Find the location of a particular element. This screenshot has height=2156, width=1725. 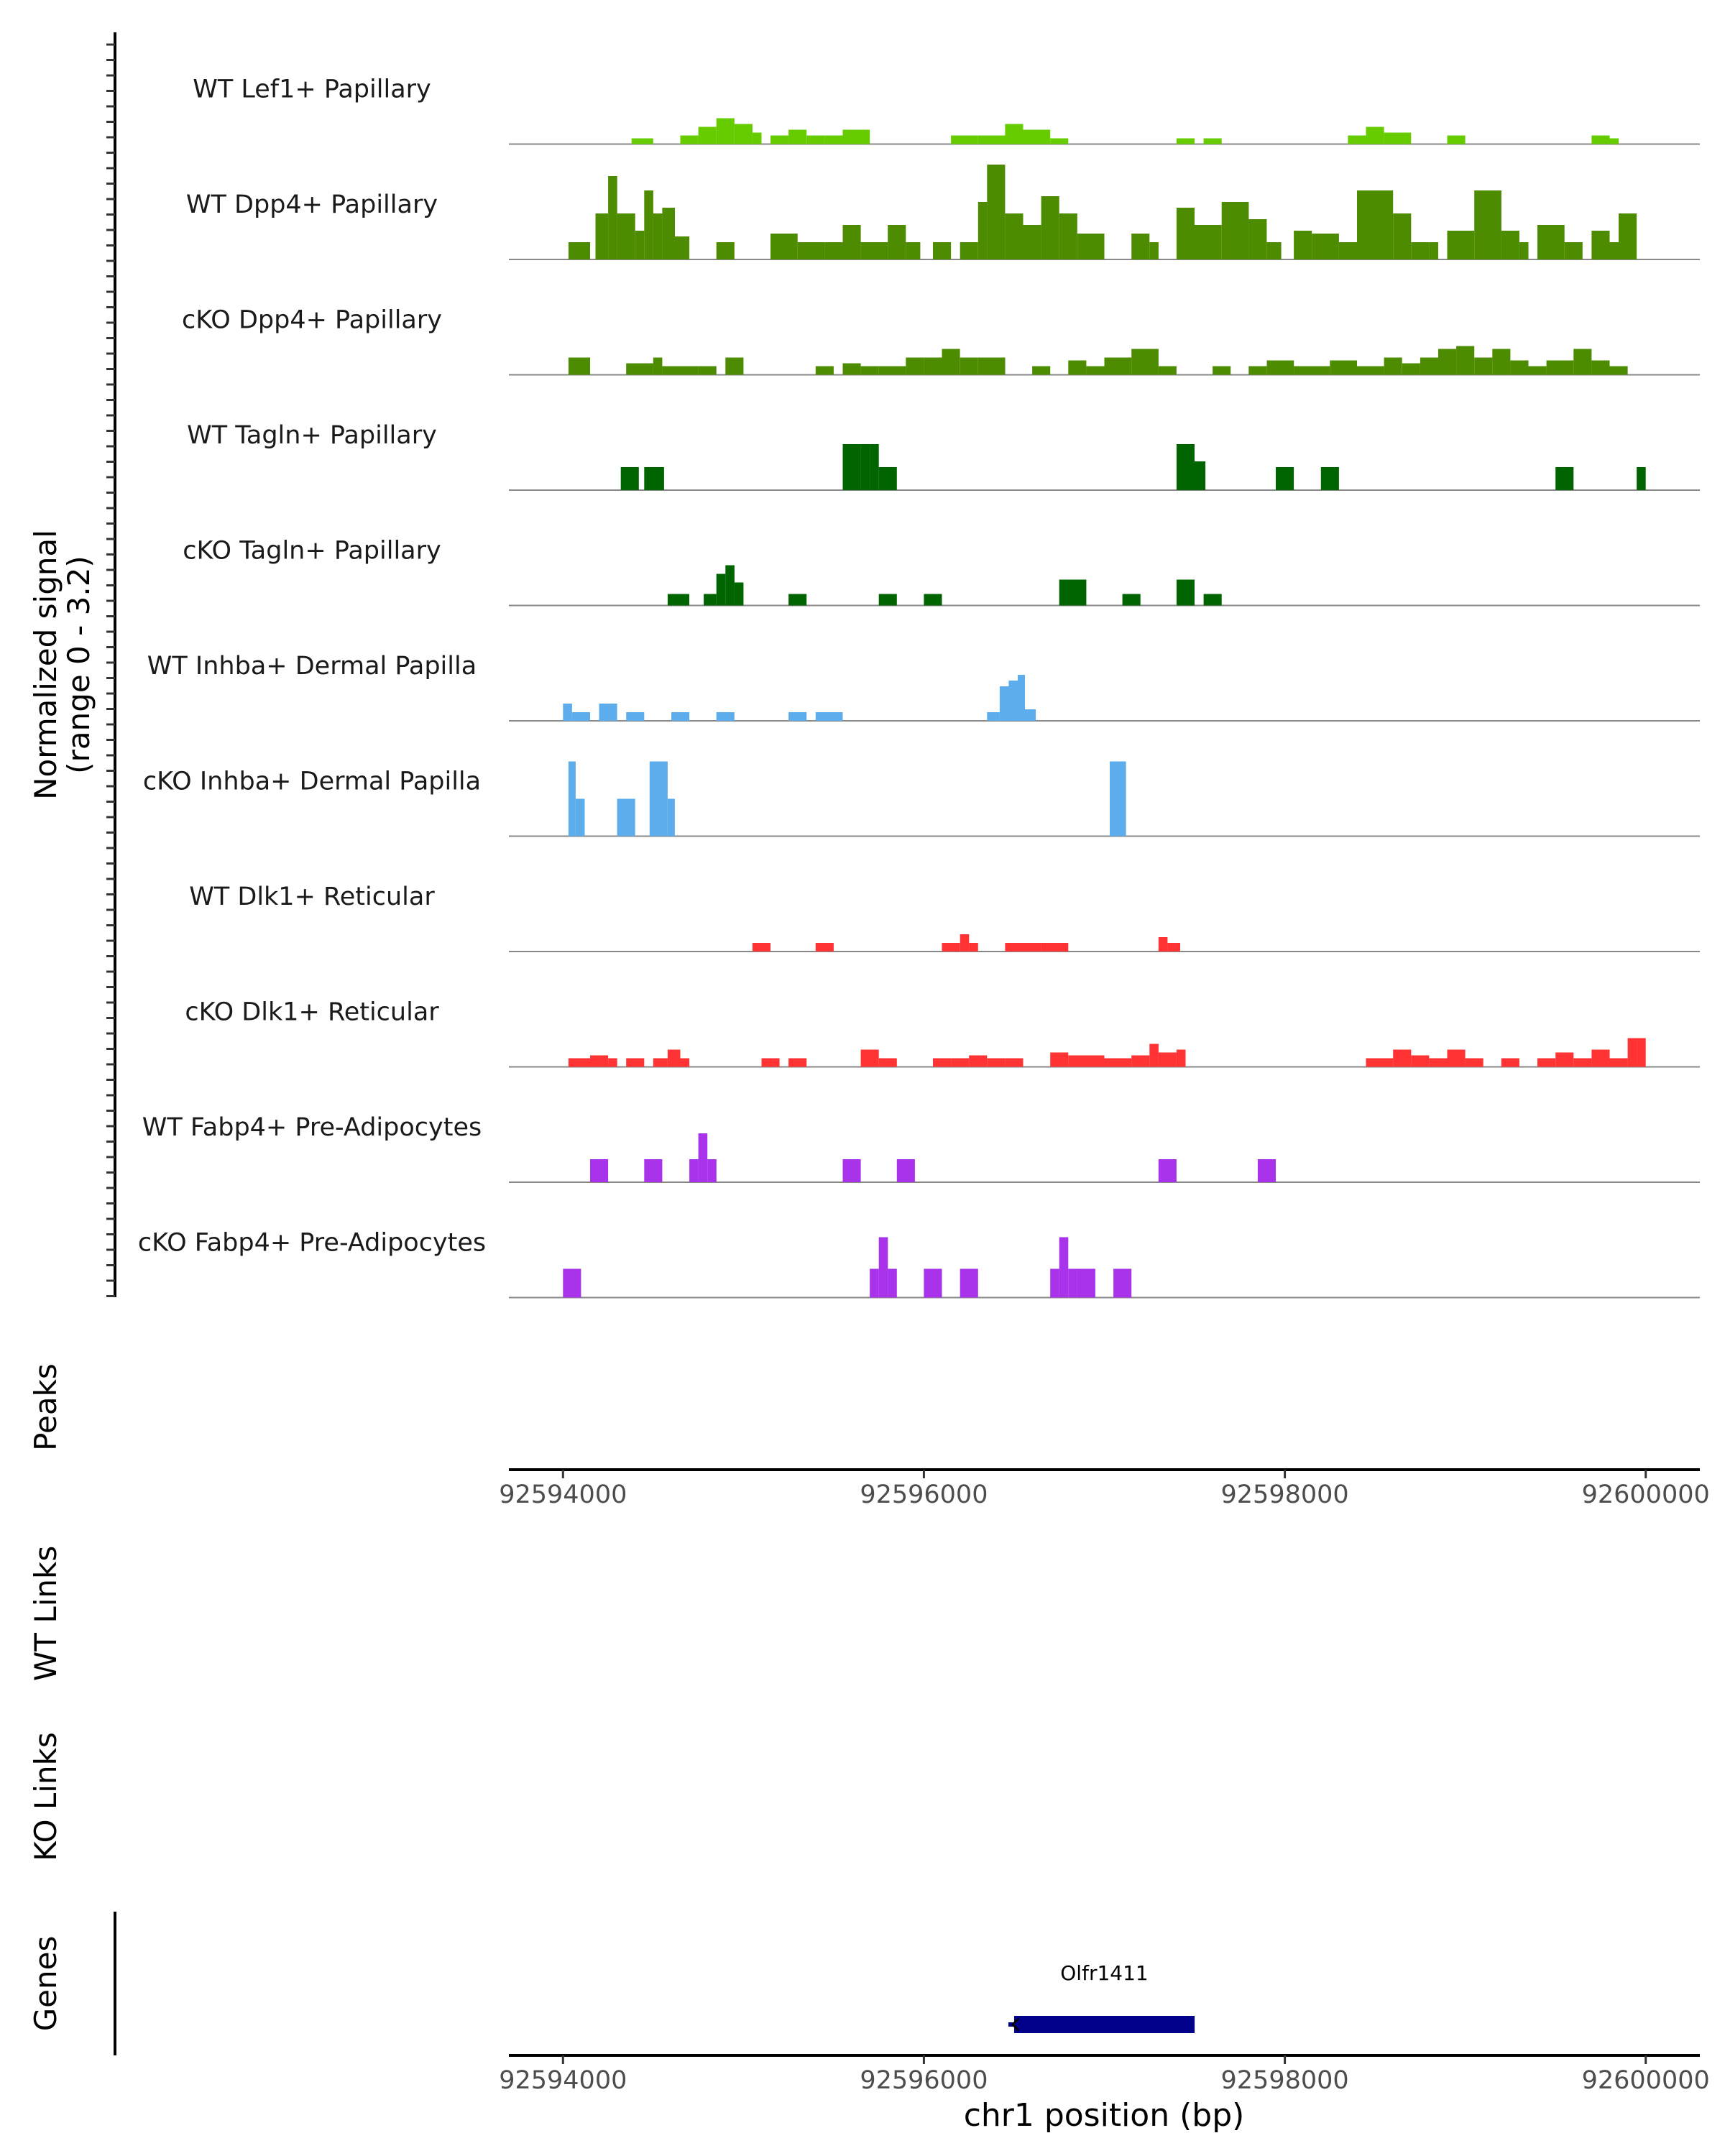

track-label: cKO Fabp4+ Pre-Adipocytes is located at coordinates (312, 1243).